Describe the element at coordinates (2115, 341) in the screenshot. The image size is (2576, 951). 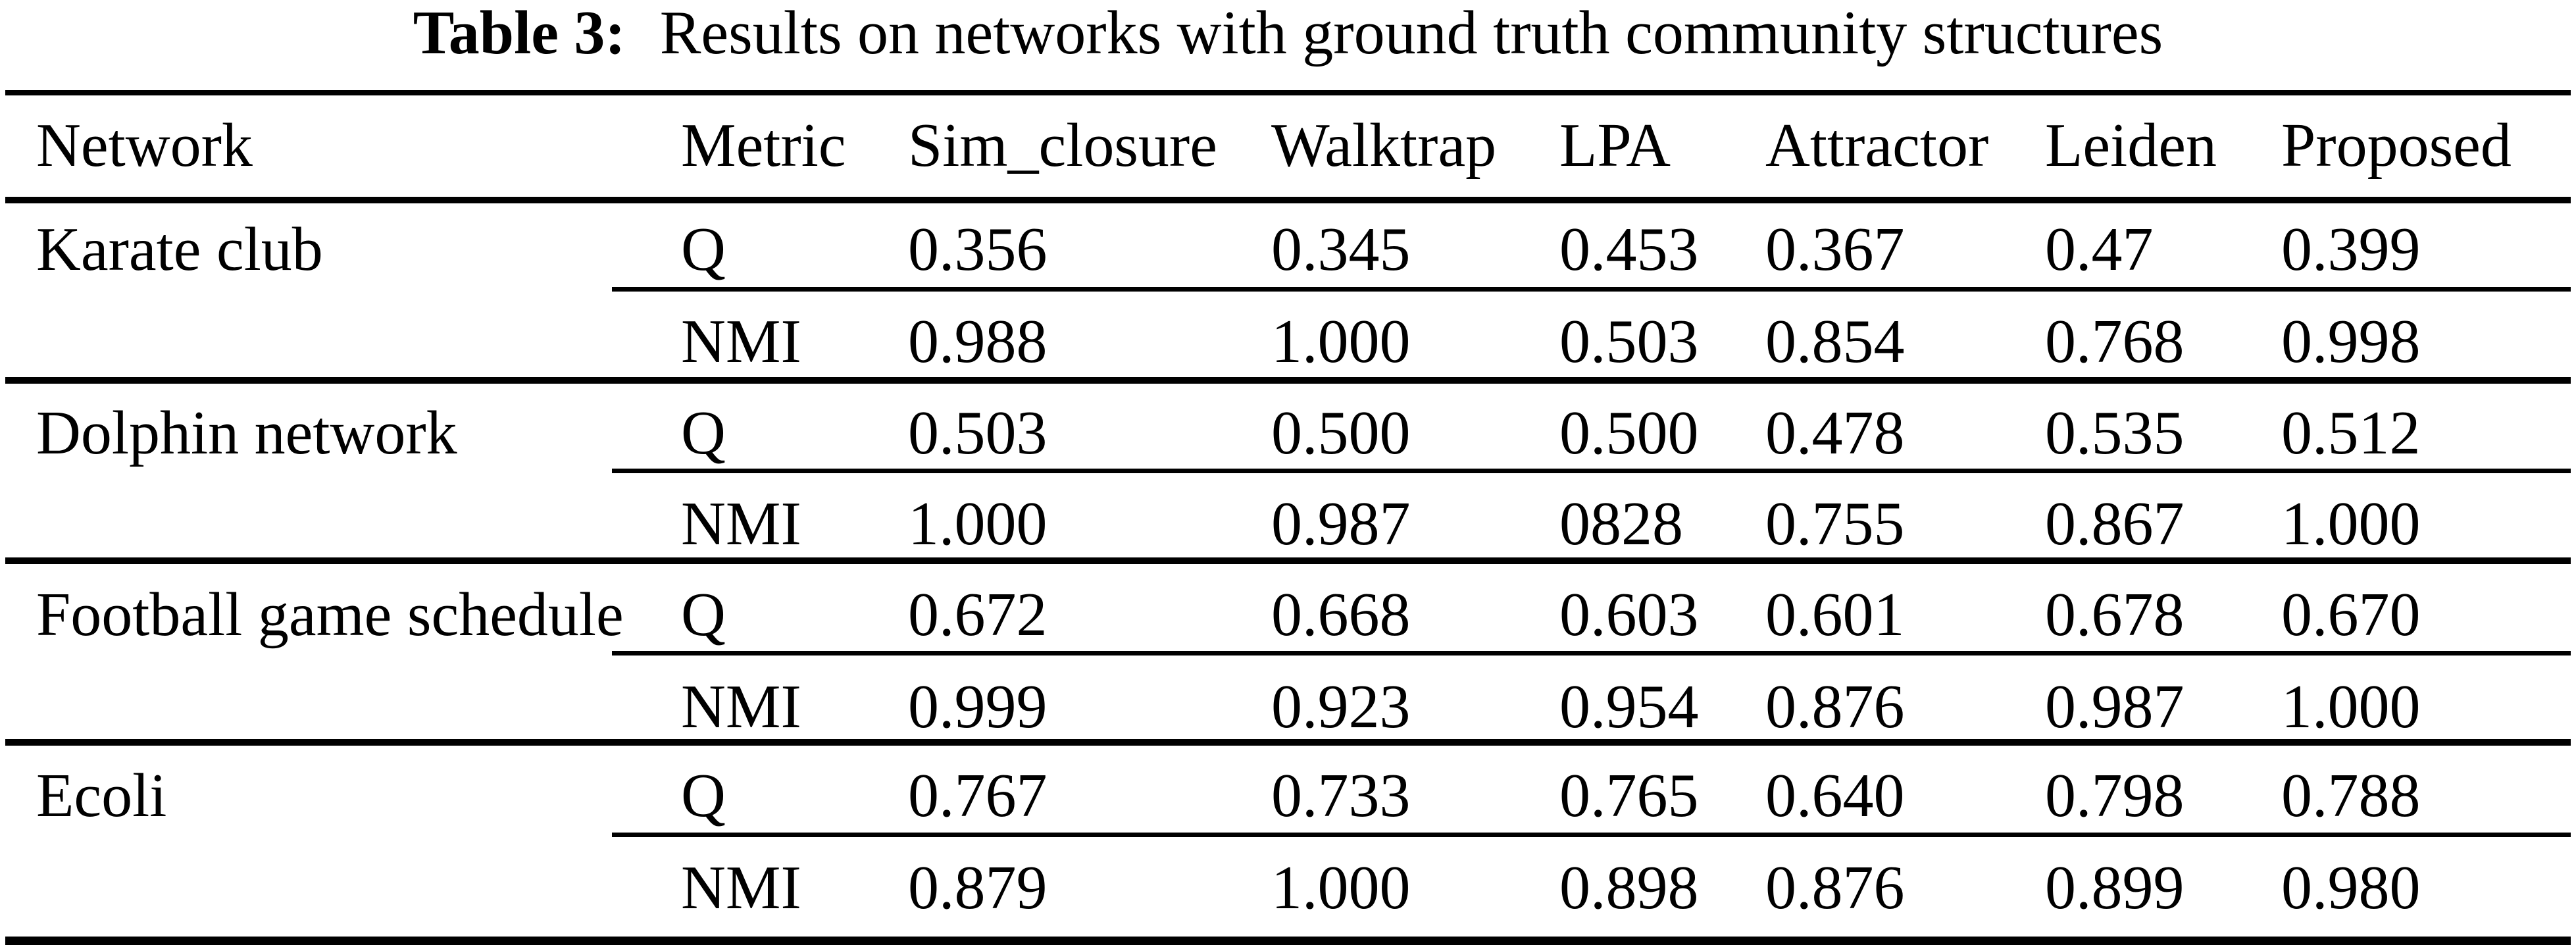
I see `value-cell: 0.768` at that location.